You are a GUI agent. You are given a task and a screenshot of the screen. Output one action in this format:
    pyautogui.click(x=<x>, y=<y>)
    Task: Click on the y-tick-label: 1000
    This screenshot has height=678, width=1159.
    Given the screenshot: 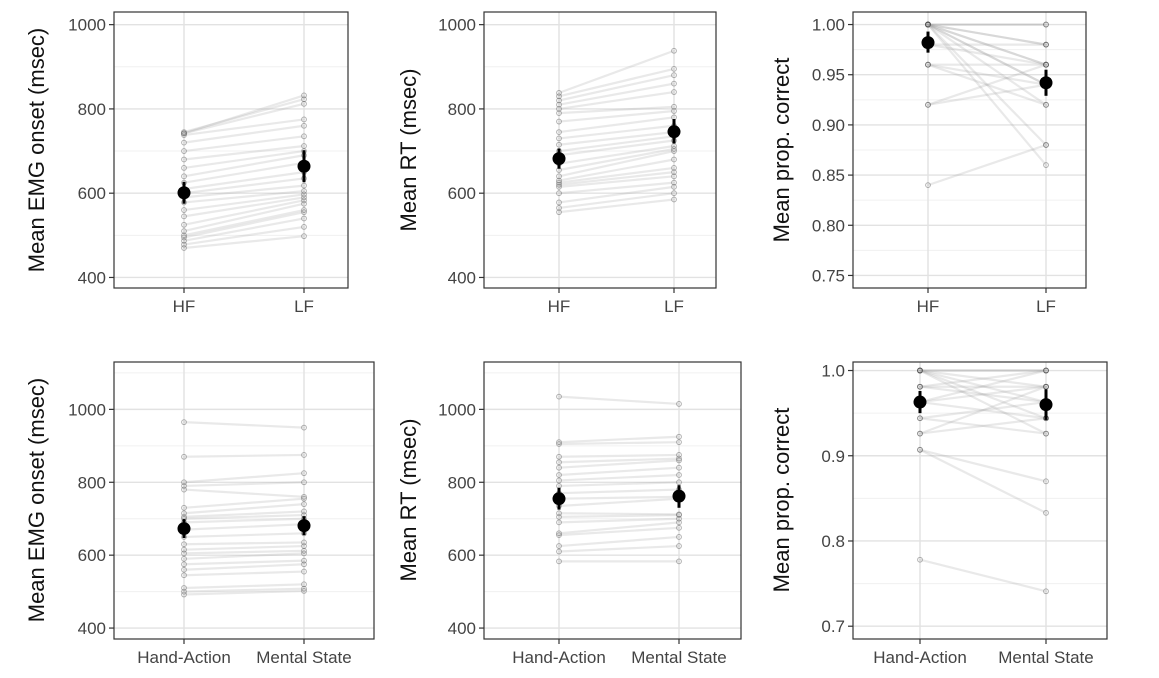 What is the action you would take?
    pyautogui.click(x=457, y=25)
    